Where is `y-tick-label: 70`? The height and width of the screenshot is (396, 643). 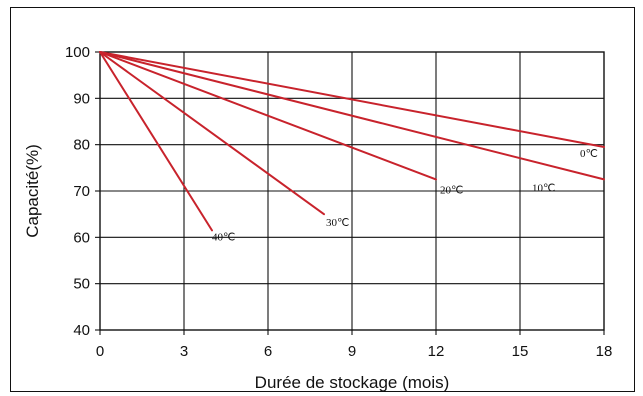
y-tick-label: 70 is located at coordinates (81, 191).